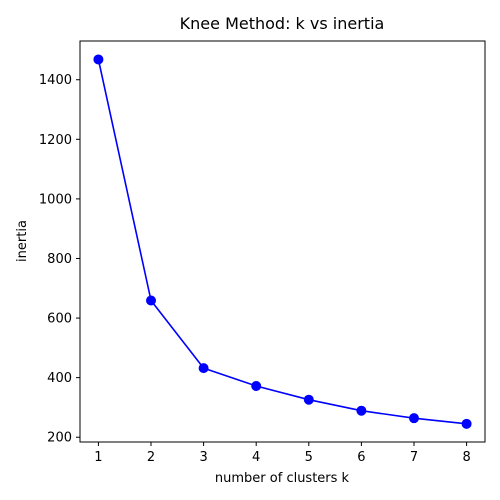 The height and width of the screenshot is (500, 500). Describe the element at coordinates (309, 457) in the screenshot. I see `x-tick-label: 5` at that location.